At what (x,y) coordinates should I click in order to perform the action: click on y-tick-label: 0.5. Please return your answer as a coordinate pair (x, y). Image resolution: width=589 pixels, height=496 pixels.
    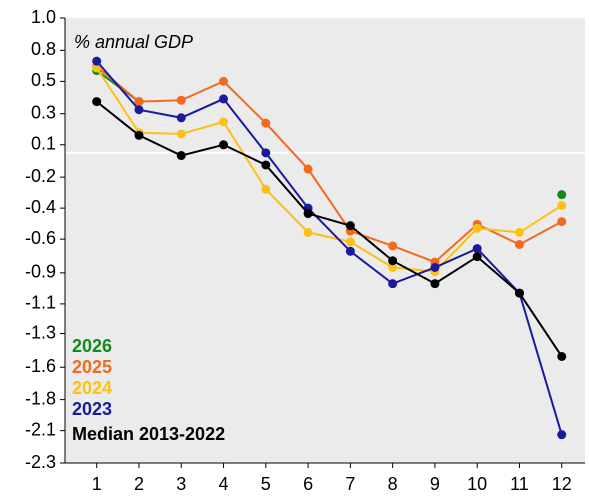
    Looking at the image, I should click on (43, 80).